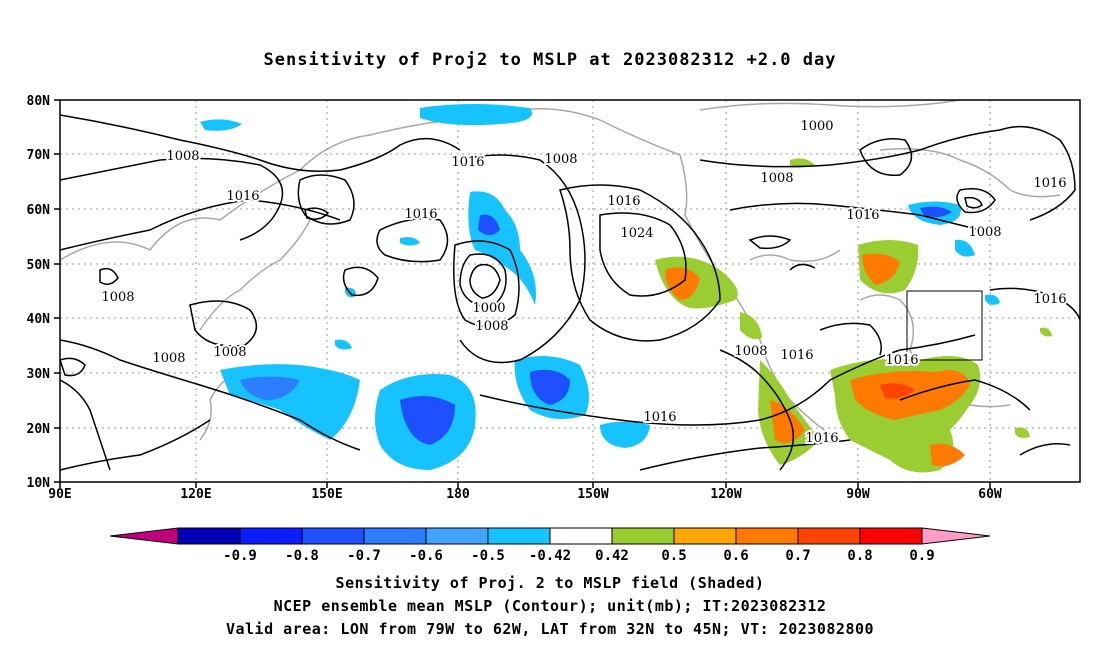 The width and height of the screenshot is (1100, 650). What do you see at coordinates (39, 265) in the screenshot?
I see `lat-label: 50N` at bounding box center [39, 265].